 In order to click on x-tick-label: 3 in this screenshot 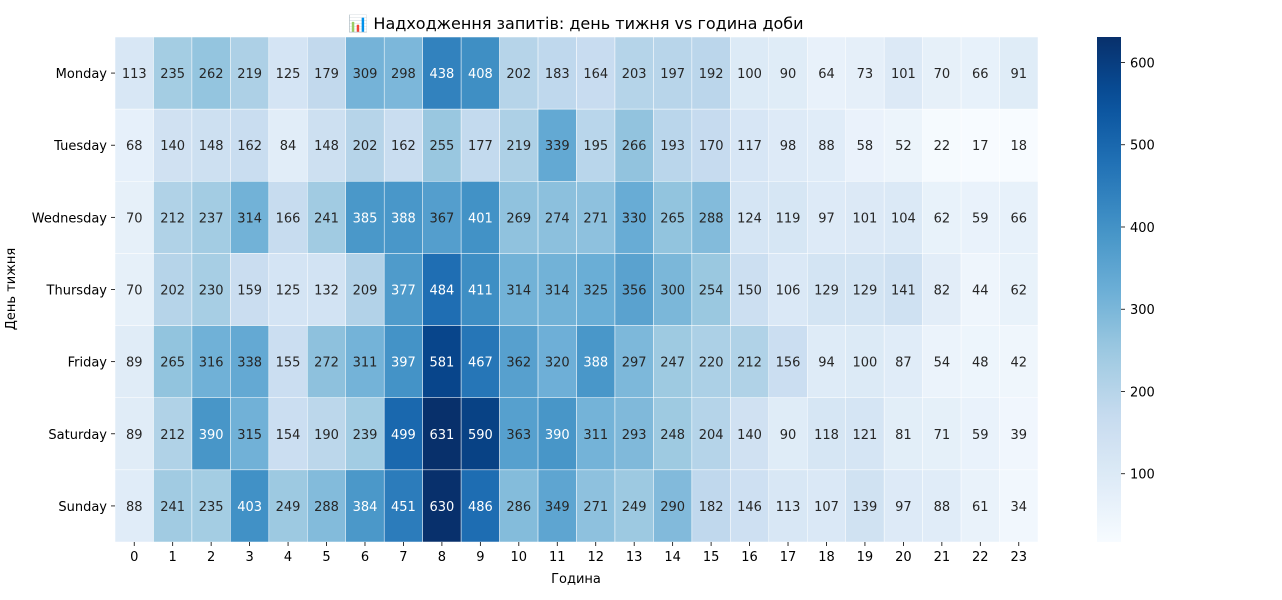, I will do `click(249, 557)`.